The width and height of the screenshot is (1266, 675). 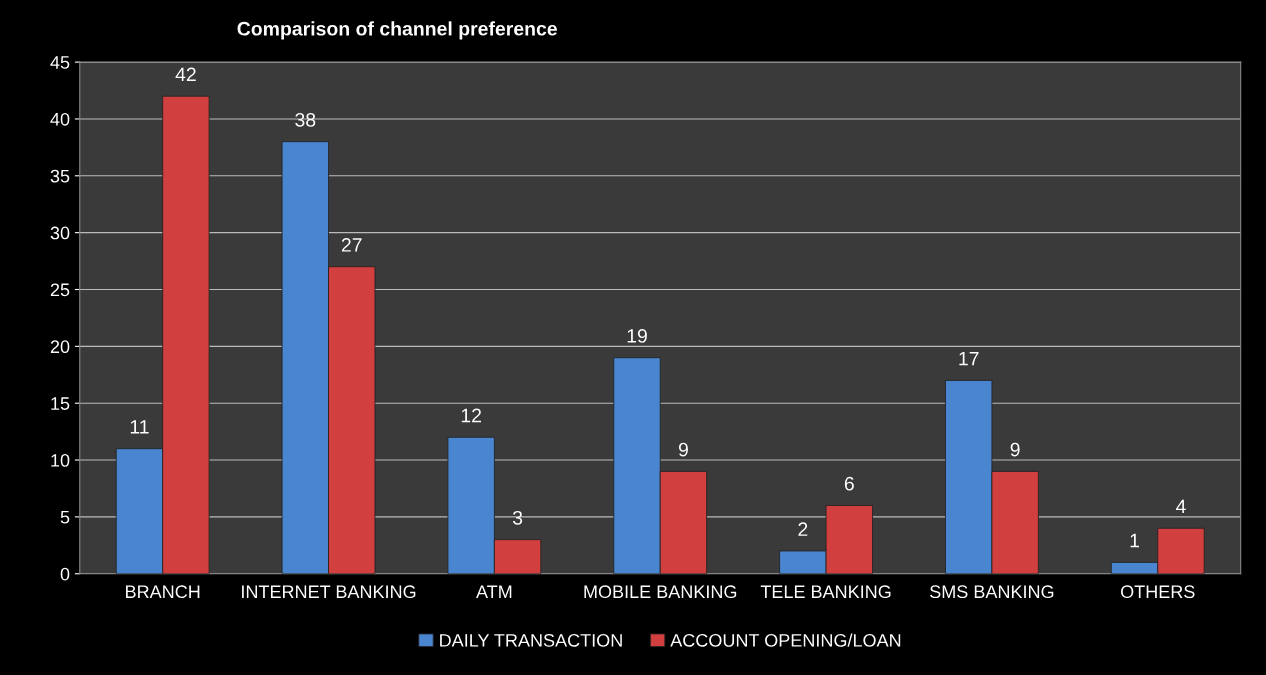 I want to click on y-tick-label: 40, so click(x=60, y=119).